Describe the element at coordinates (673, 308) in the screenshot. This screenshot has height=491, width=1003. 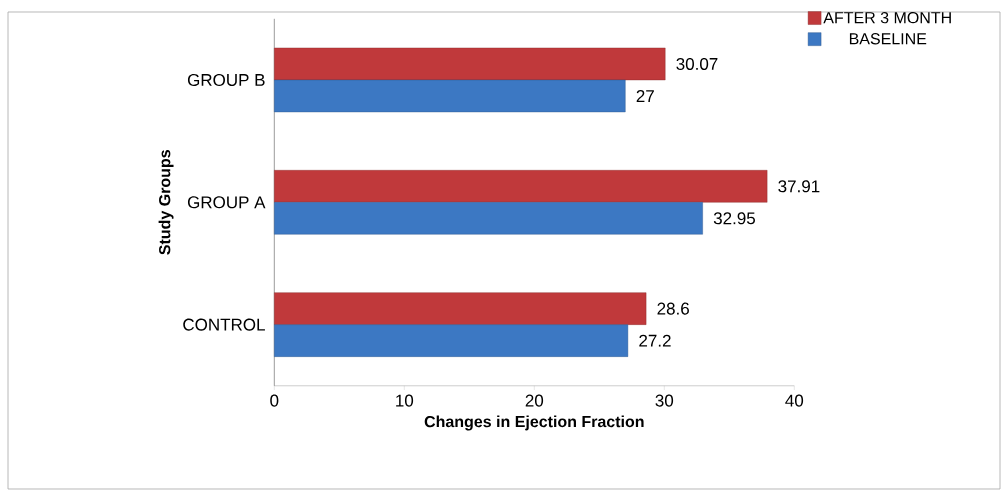
I see `data-label: 28.6` at that location.